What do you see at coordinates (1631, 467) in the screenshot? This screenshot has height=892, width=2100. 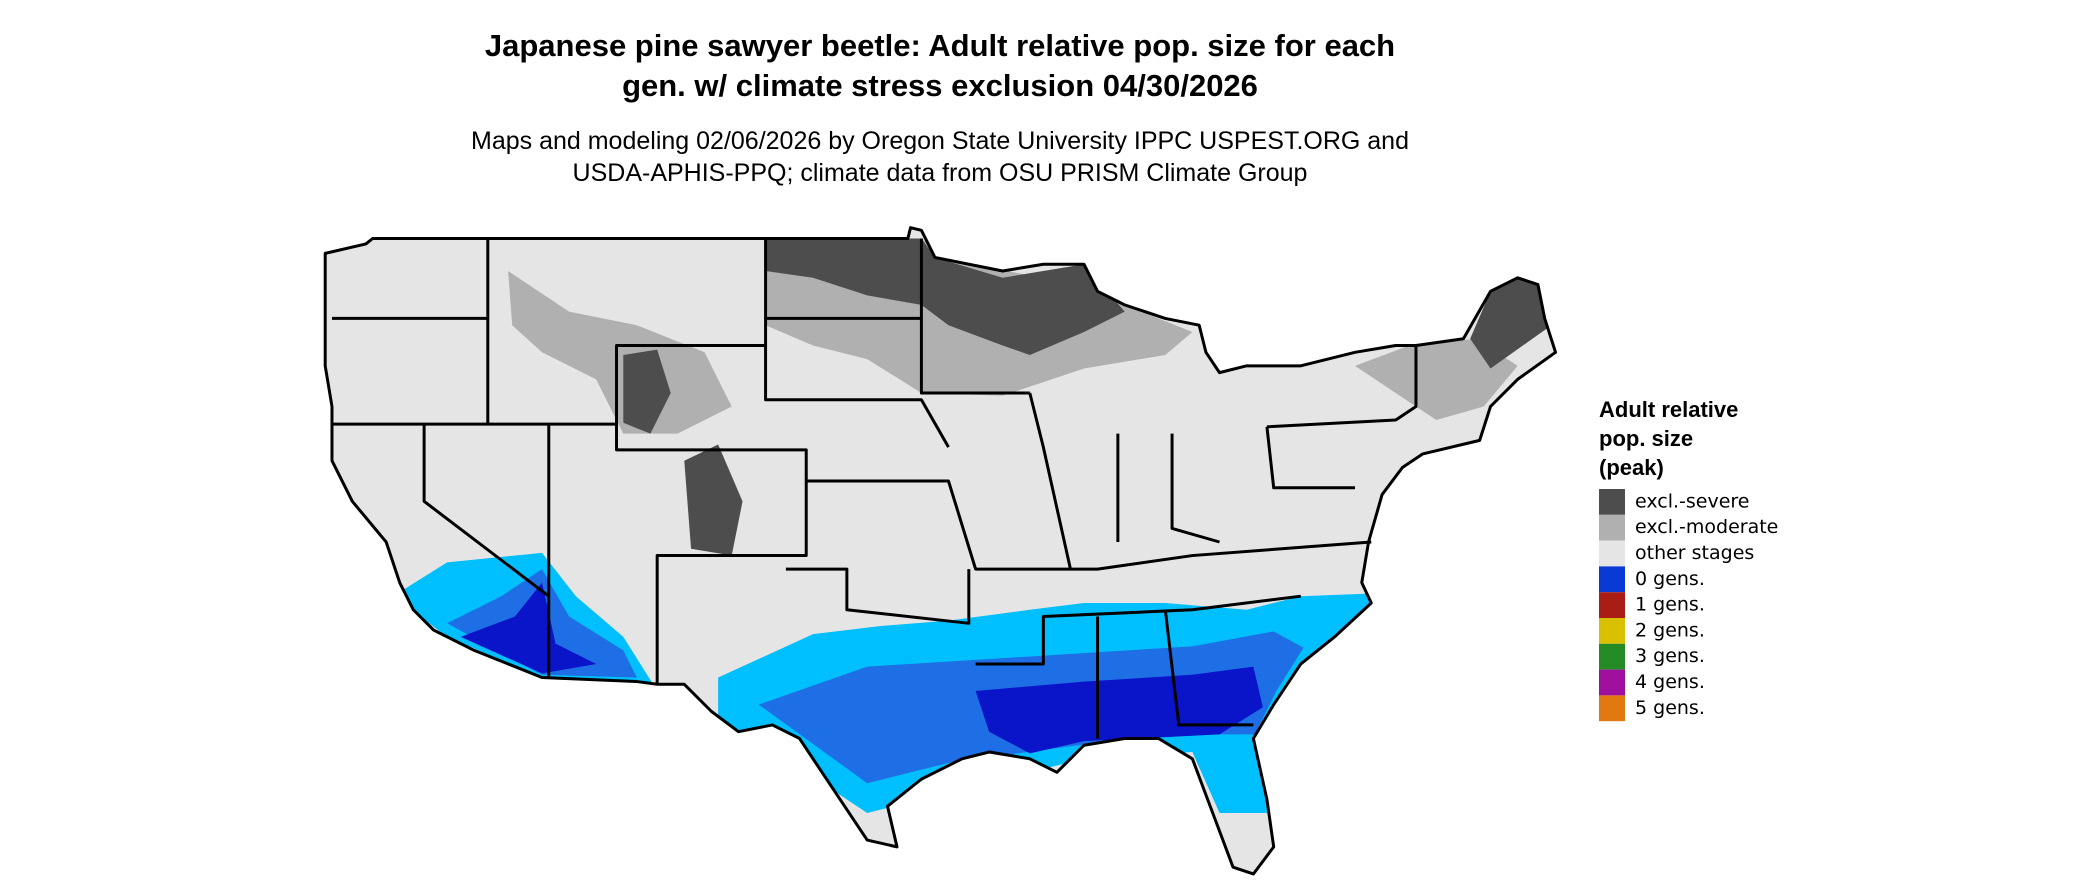 I see `legend-title: (peak)` at bounding box center [1631, 467].